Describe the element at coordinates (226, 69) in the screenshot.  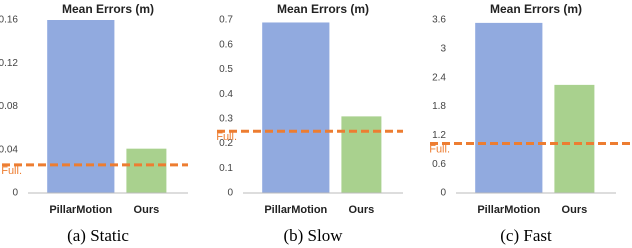
I see `y-tick-label: 0.5` at that location.